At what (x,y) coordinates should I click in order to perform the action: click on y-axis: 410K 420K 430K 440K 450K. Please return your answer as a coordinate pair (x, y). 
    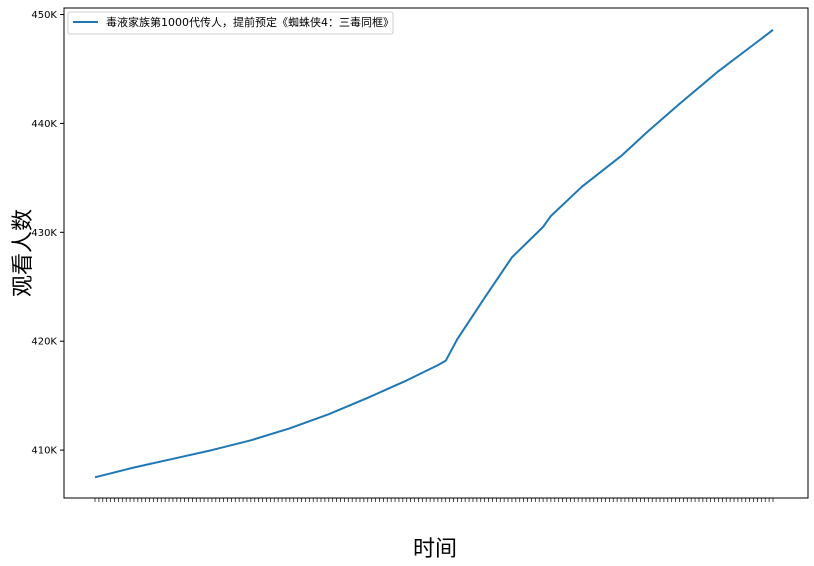
    Looking at the image, I should click on (47, 233).